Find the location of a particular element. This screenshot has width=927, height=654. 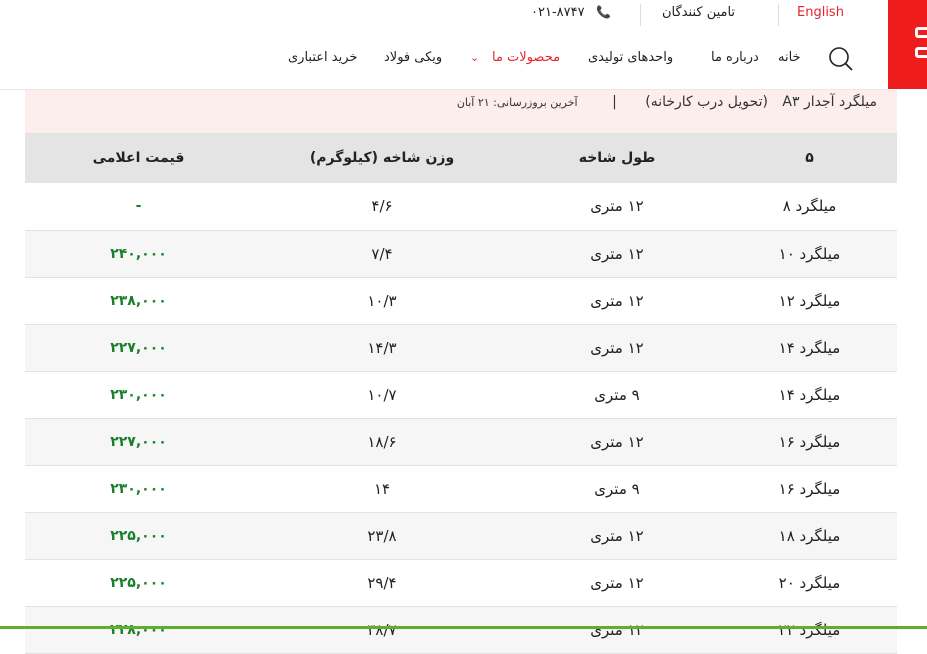

nav-production-units: واحدهای تولیدی is located at coordinates (631, 57).